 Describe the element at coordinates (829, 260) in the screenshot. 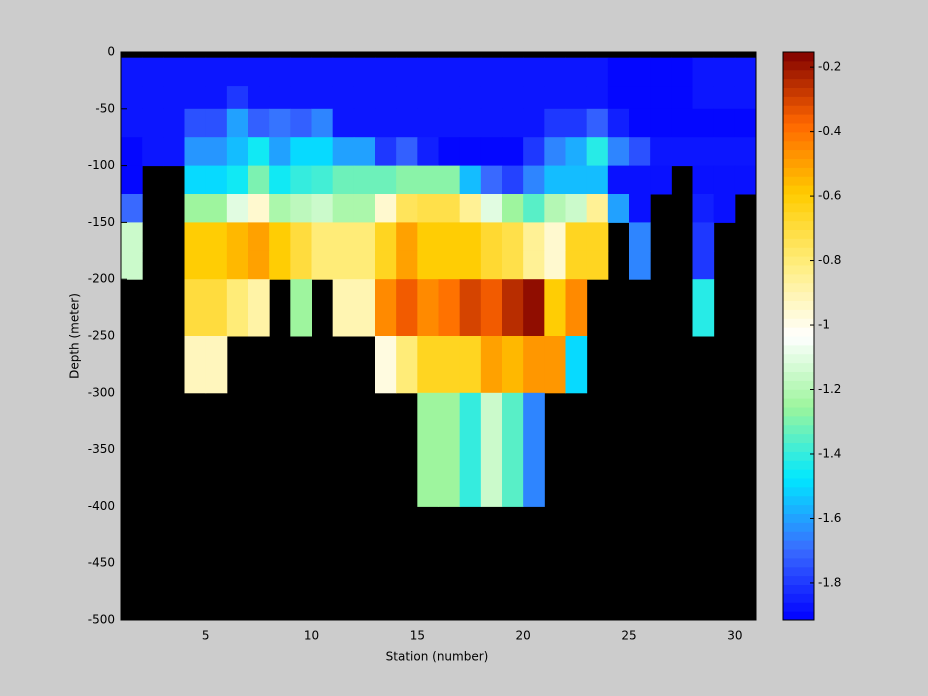

I see `colorbar-tick-label: -0.8` at that location.